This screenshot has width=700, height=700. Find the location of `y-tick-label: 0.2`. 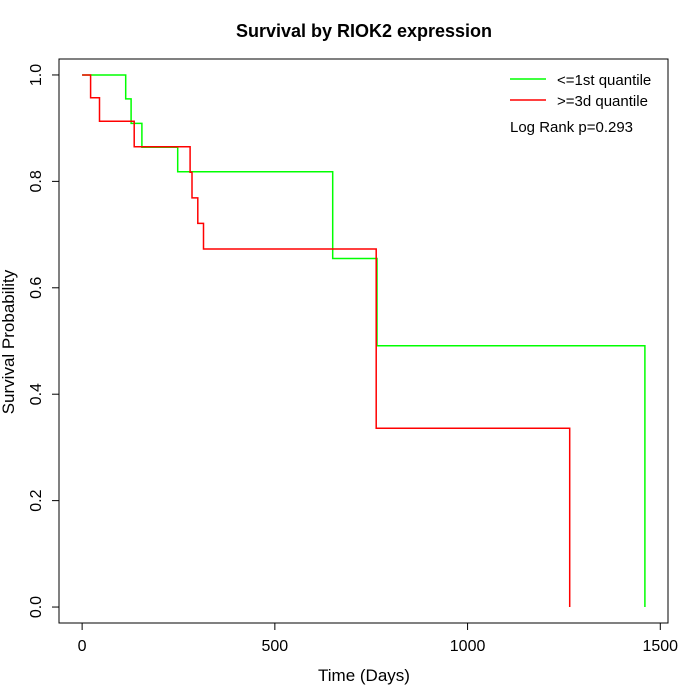

y-tick-label: 0.2 is located at coordinates (36, 500).